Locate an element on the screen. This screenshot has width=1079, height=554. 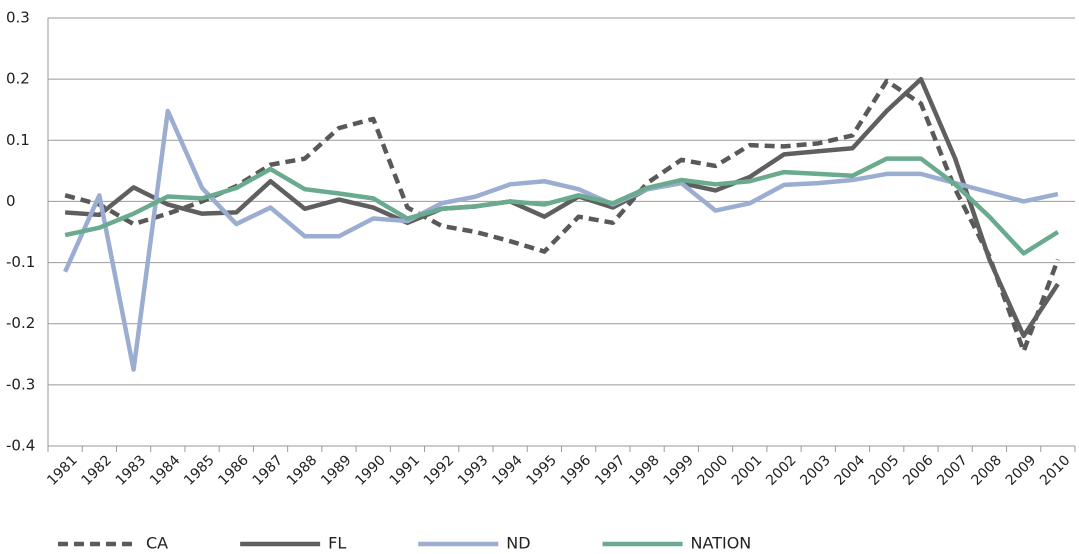
y-tick-label: 0.3 is located at coordinates (18, 18).